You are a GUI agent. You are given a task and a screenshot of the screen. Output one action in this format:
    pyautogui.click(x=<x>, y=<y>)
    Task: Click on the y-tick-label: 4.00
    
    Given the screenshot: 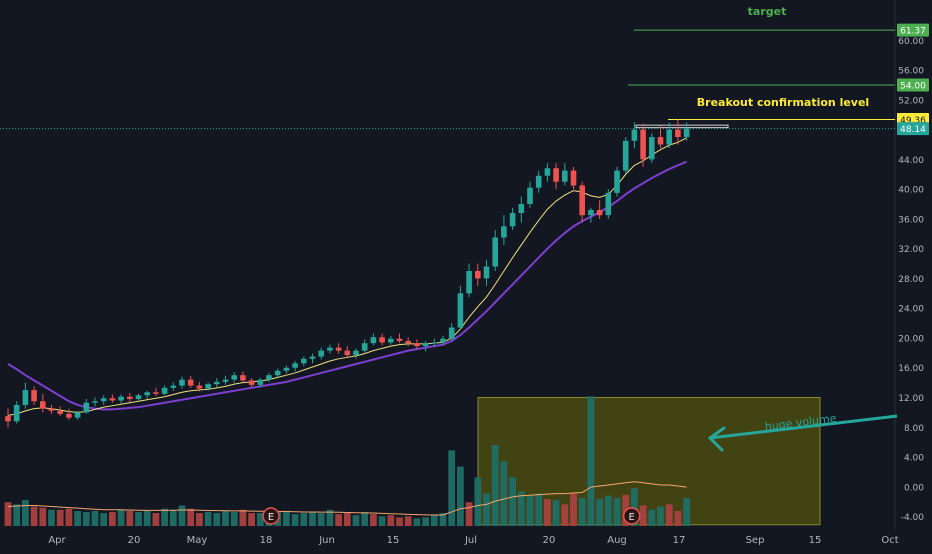 What is the action you would take?
    pyautogui.click(x=914, y=459)
    